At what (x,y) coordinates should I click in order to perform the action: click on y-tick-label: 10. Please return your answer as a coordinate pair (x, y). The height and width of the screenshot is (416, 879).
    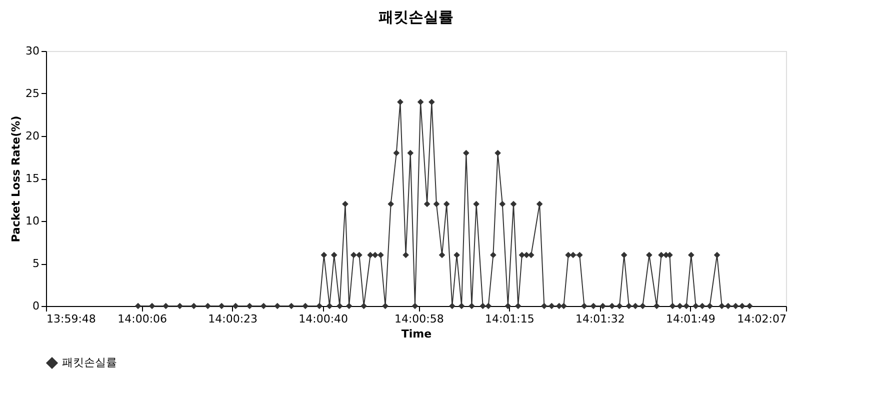
    Looking at the image, I should click on (33, 221).